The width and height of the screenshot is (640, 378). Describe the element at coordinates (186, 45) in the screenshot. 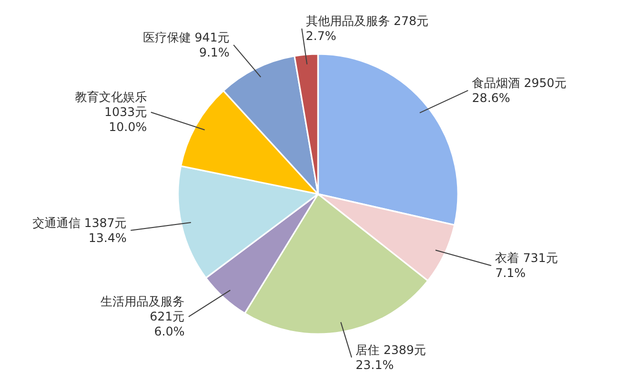

I see `slice-label: 医疗保健 941元 9.1%` at that location.